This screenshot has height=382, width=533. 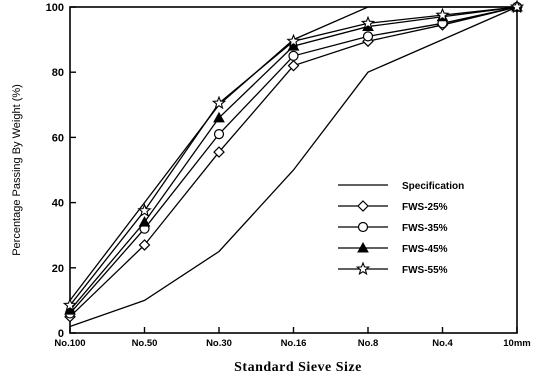 What do you see at coordinates (219, 343) in the screenshot?
I see `x-tick-label: No.30` at bounding box center [219, 343].